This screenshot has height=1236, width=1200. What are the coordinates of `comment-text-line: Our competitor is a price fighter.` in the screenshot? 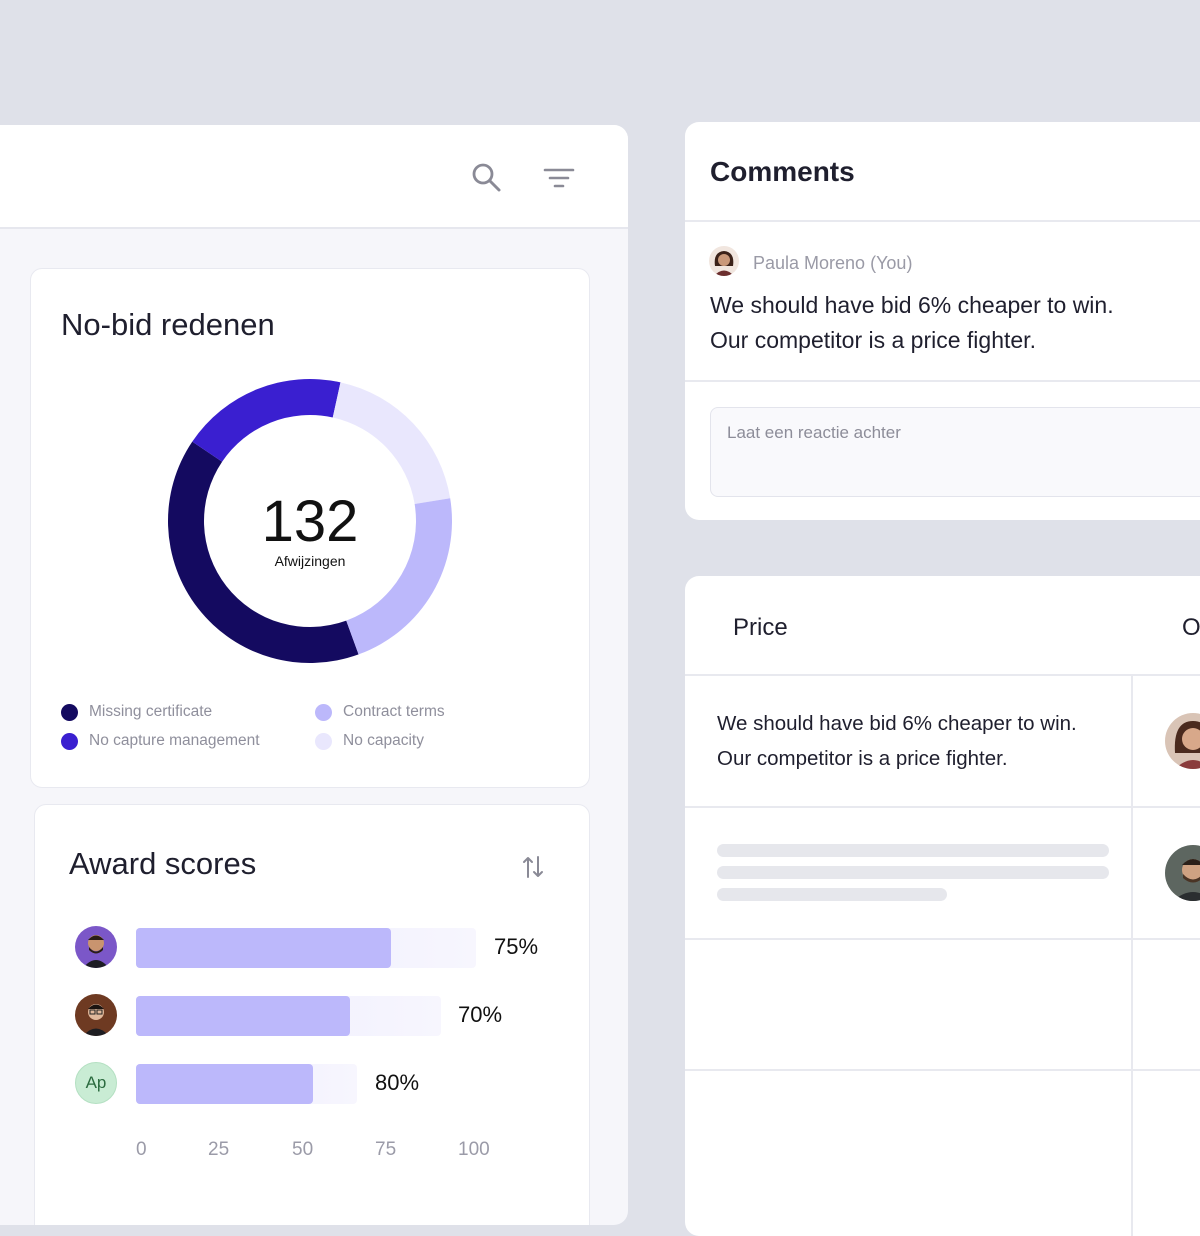 It's located at (873, 340).